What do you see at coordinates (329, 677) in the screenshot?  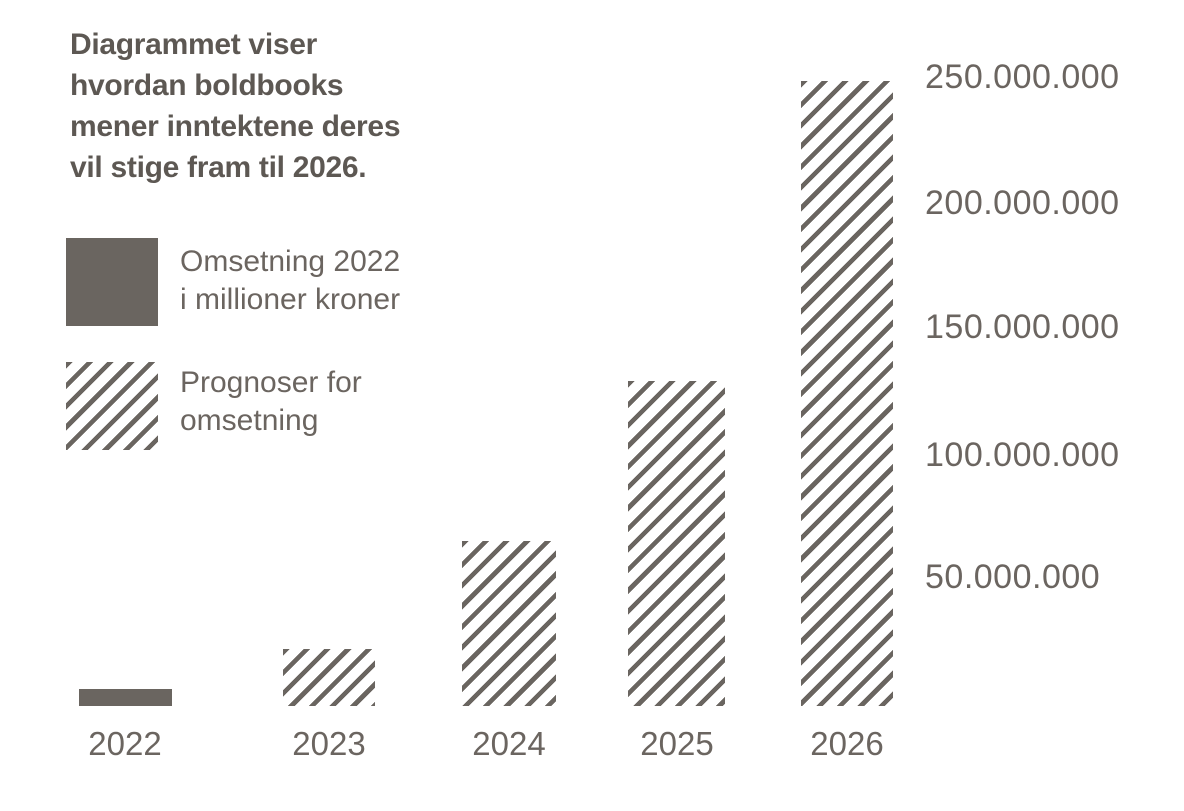 I see `bar-2023` at bounding box center [329, 677].